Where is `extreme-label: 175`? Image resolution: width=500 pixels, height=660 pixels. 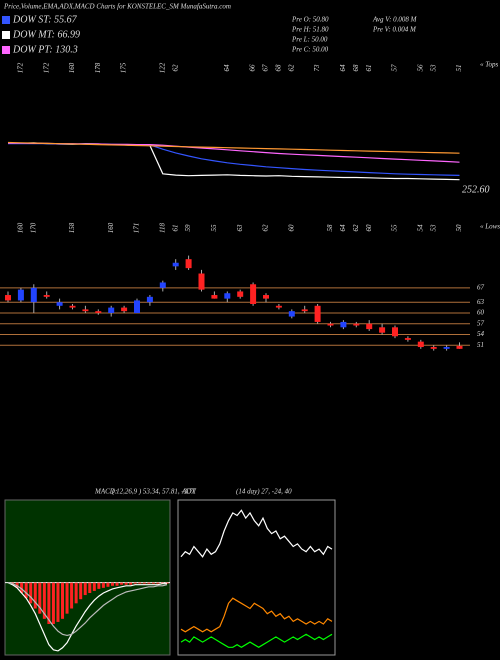 extreme-label: 175 is located at coordinates (124, 67).